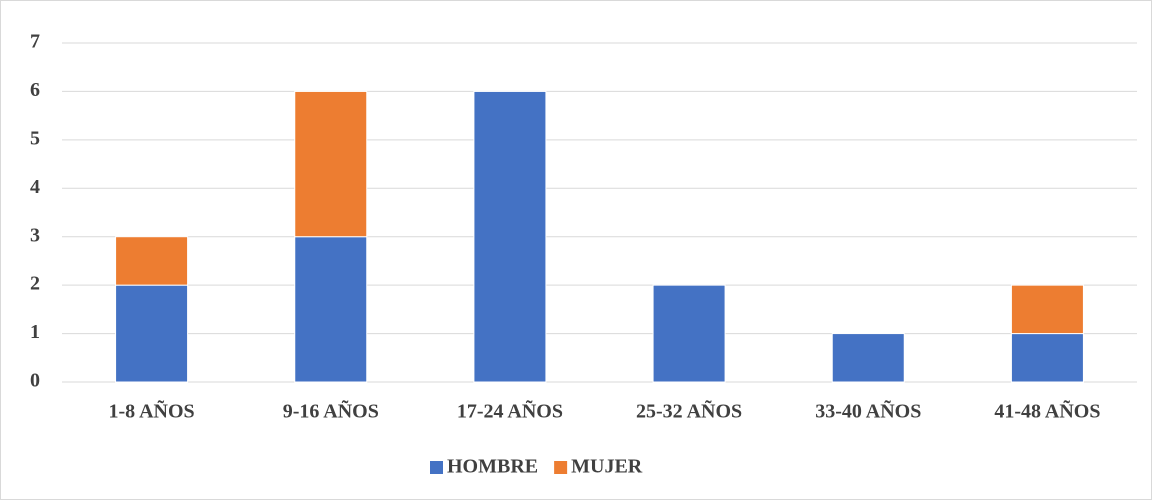 The image size is (1153, 501). Describe the element at coordinates (689, 411) in the screenshot. I see `x-tick-label: 25-32 AÑOS` at that location.